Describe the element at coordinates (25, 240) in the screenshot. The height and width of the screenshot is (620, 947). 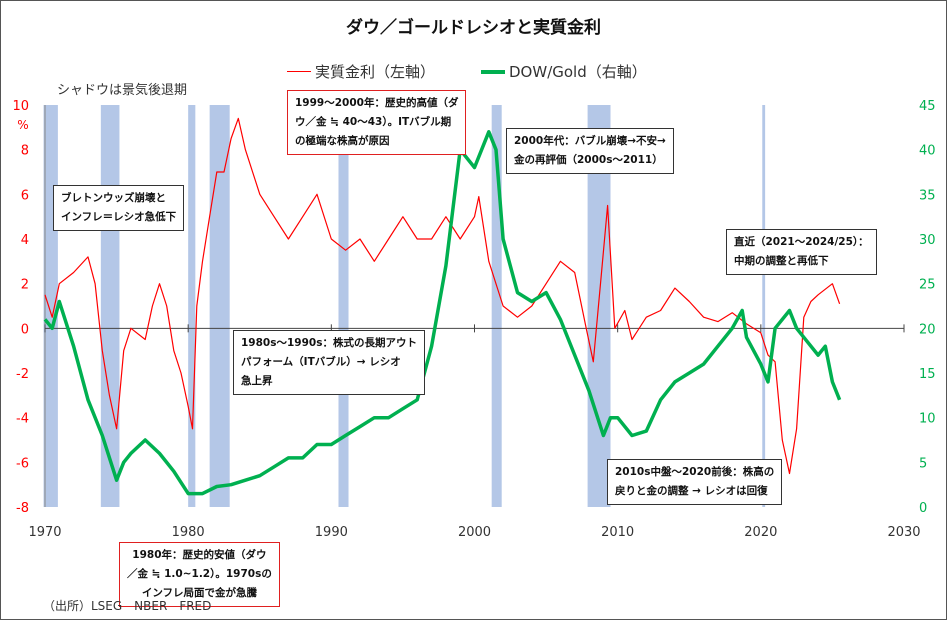
I see `y-left-tick-label: 4` at that location.